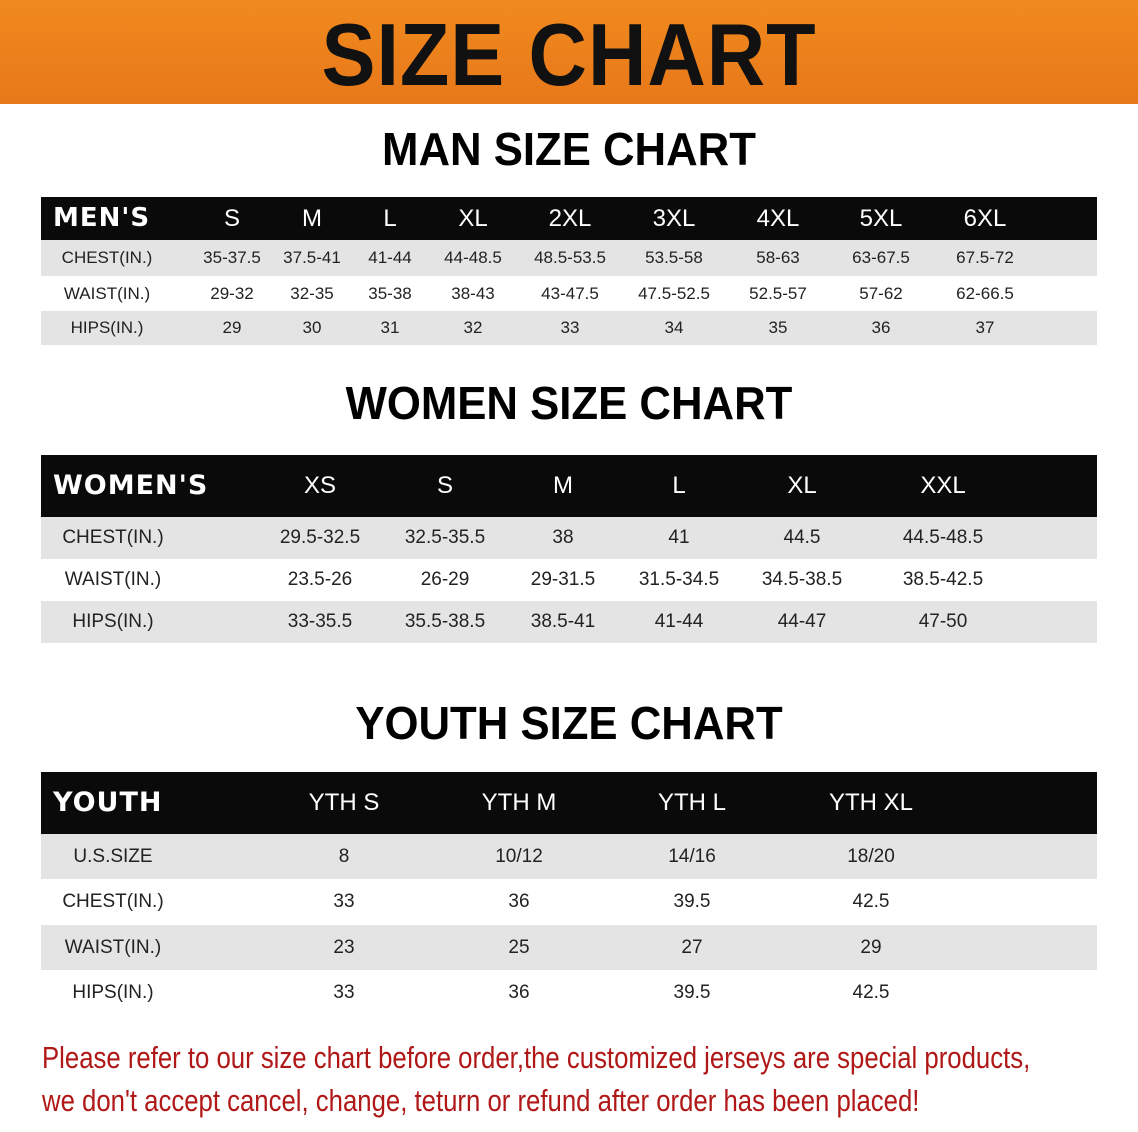  I want to click on size-column-header: XL, so click(473, 218).